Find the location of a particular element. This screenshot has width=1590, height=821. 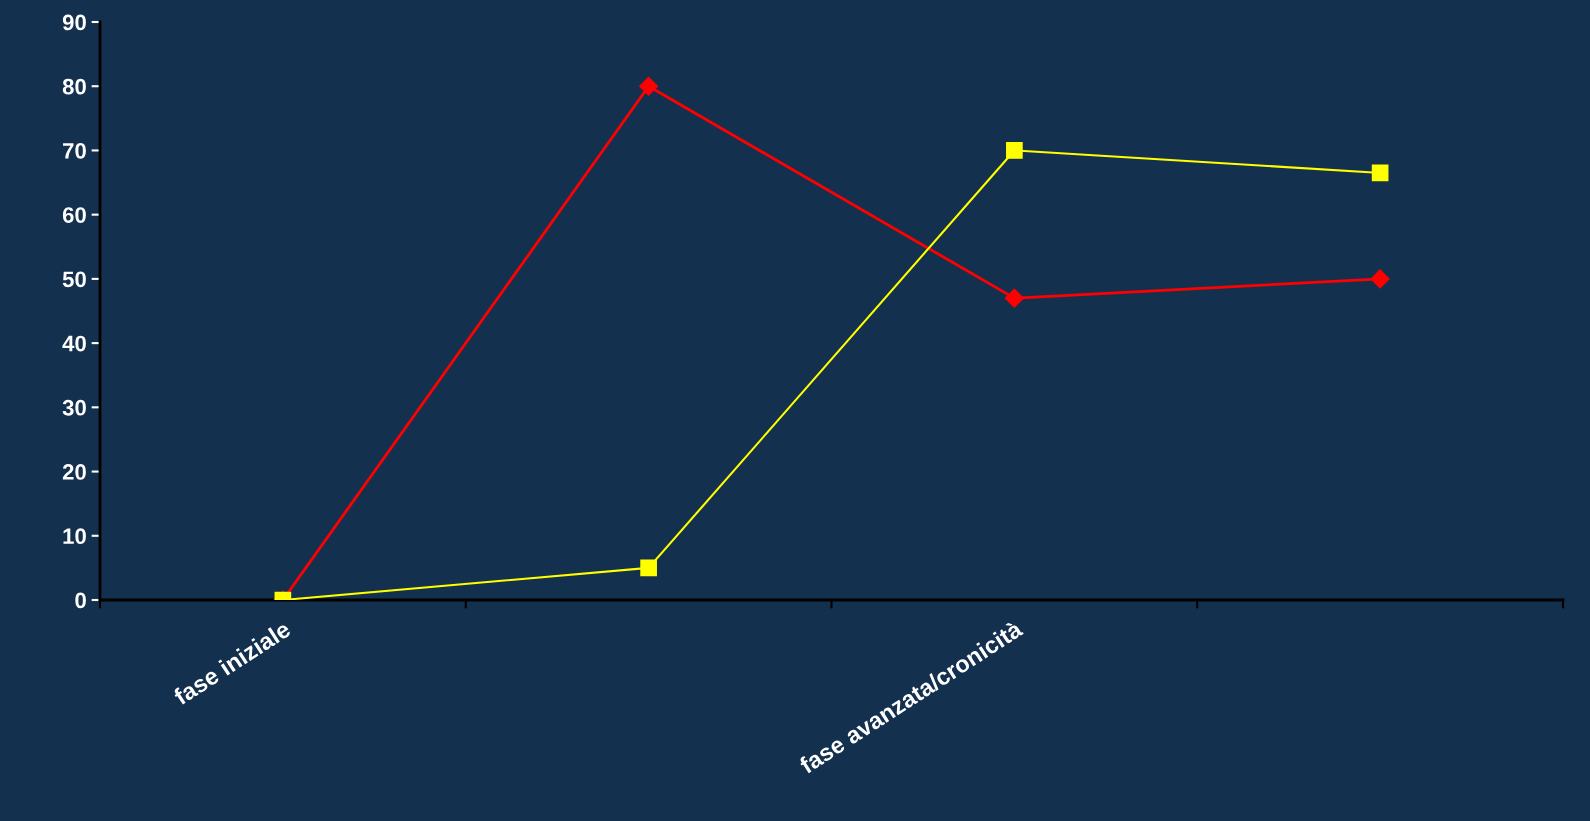

y-tick-label: 30 is located at coordinates (74, 407).